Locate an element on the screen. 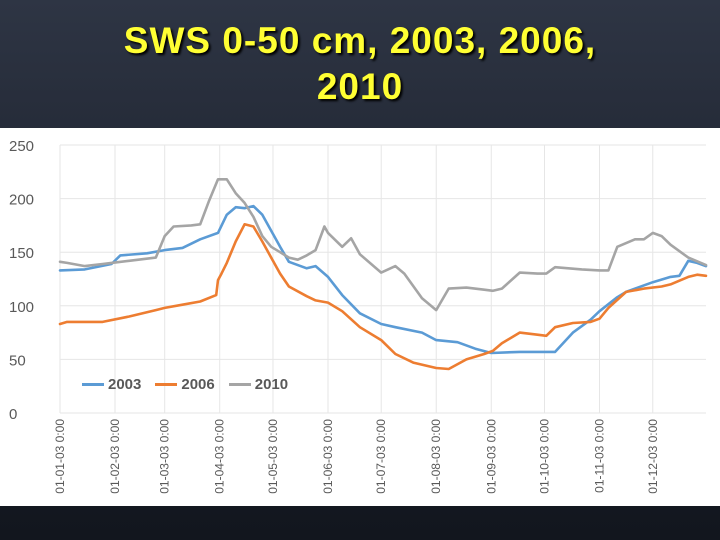  legend-item-2006: 2006 is located at coordinates (185, 384).